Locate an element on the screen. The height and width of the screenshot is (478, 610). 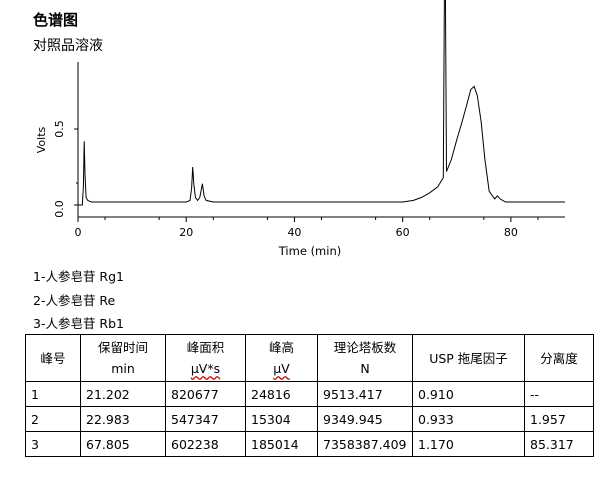
cell-resolution: 1.957 is located at coordinates (559, 419).